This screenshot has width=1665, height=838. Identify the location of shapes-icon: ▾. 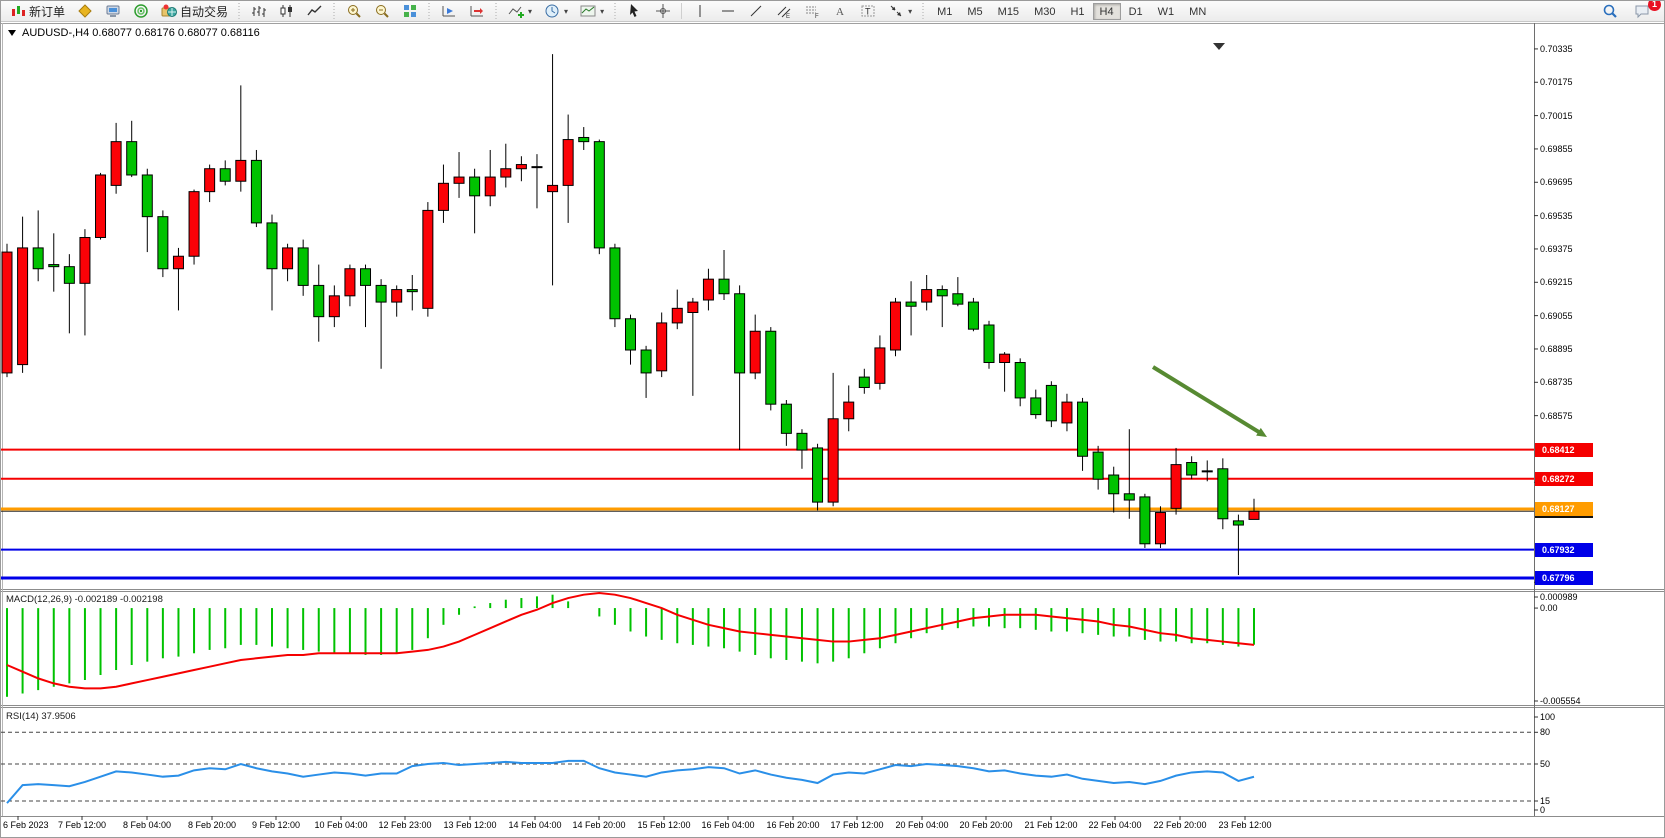
(900, 11).